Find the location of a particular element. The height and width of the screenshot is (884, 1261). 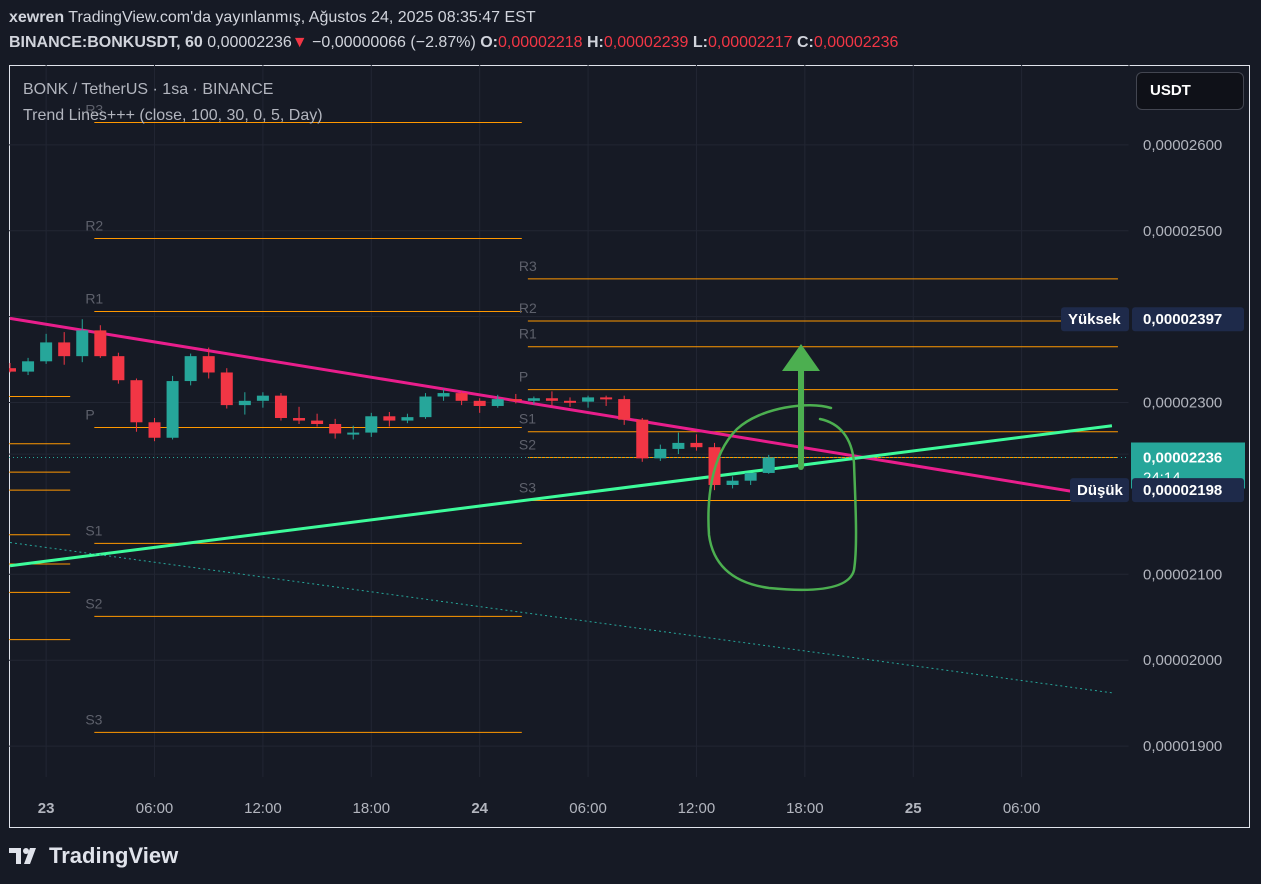

price-axis-tick: 0,00002500 is located at coordinates (1182, 231).